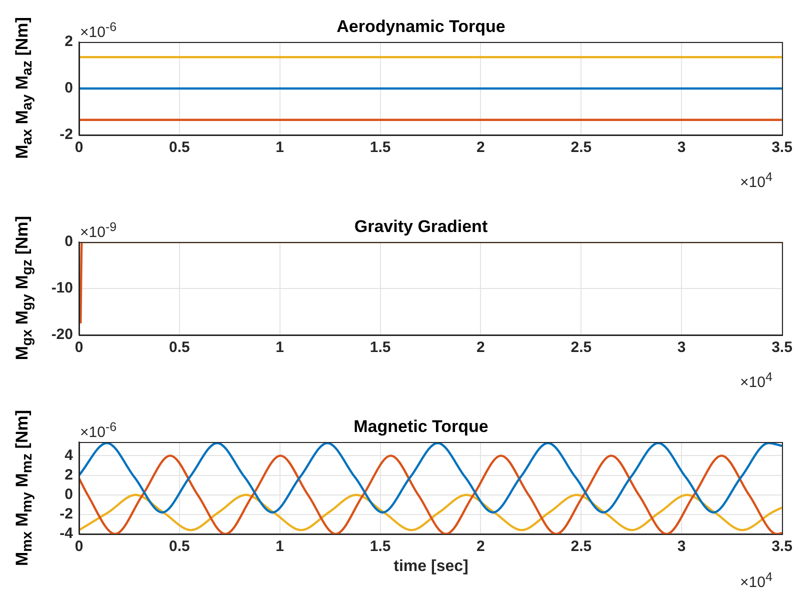 This screenshot has height=599, width=798. What do you see at coordinates (62, 335) in the screenshot?
I see `y-tick-label: -20` at bounding box center [62, 335].